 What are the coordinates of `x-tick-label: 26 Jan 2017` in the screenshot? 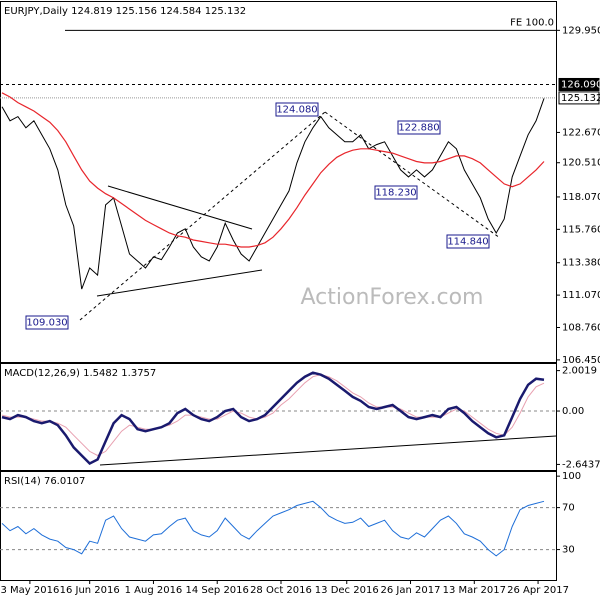 It's located at (411, 590).